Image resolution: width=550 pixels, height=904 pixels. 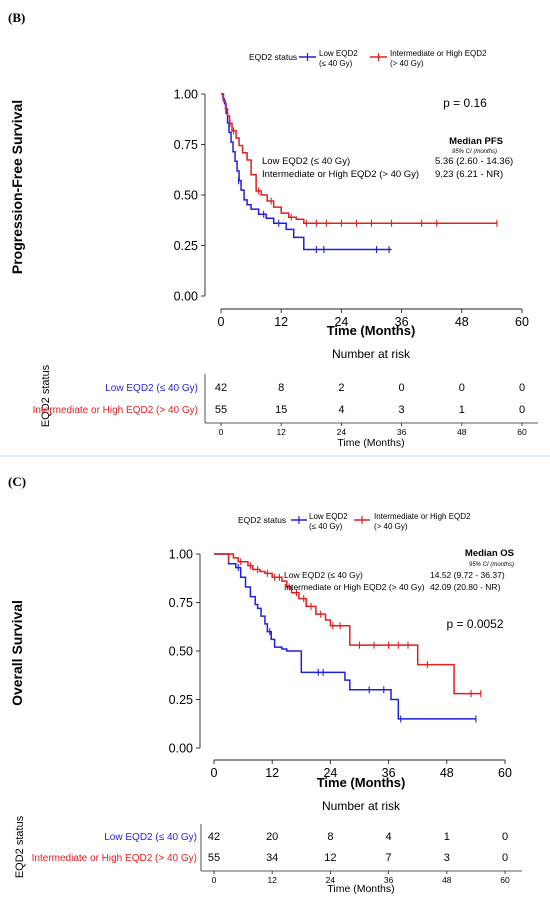 What do you see at coordinates (326, 526) in the screenshot?
I see `panel-c-legend-low-sublabel: (≤ 40 Gy)` at bounding box center [326, 526].